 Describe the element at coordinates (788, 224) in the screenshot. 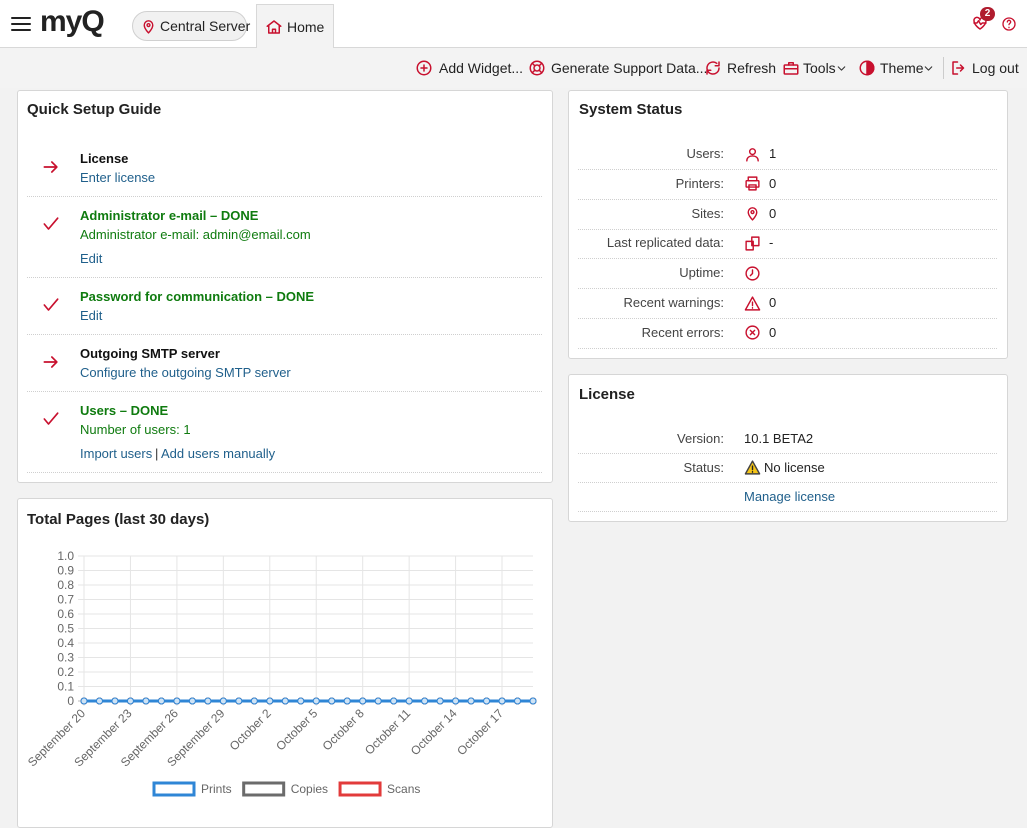

I see `system-status-panel` at that location.